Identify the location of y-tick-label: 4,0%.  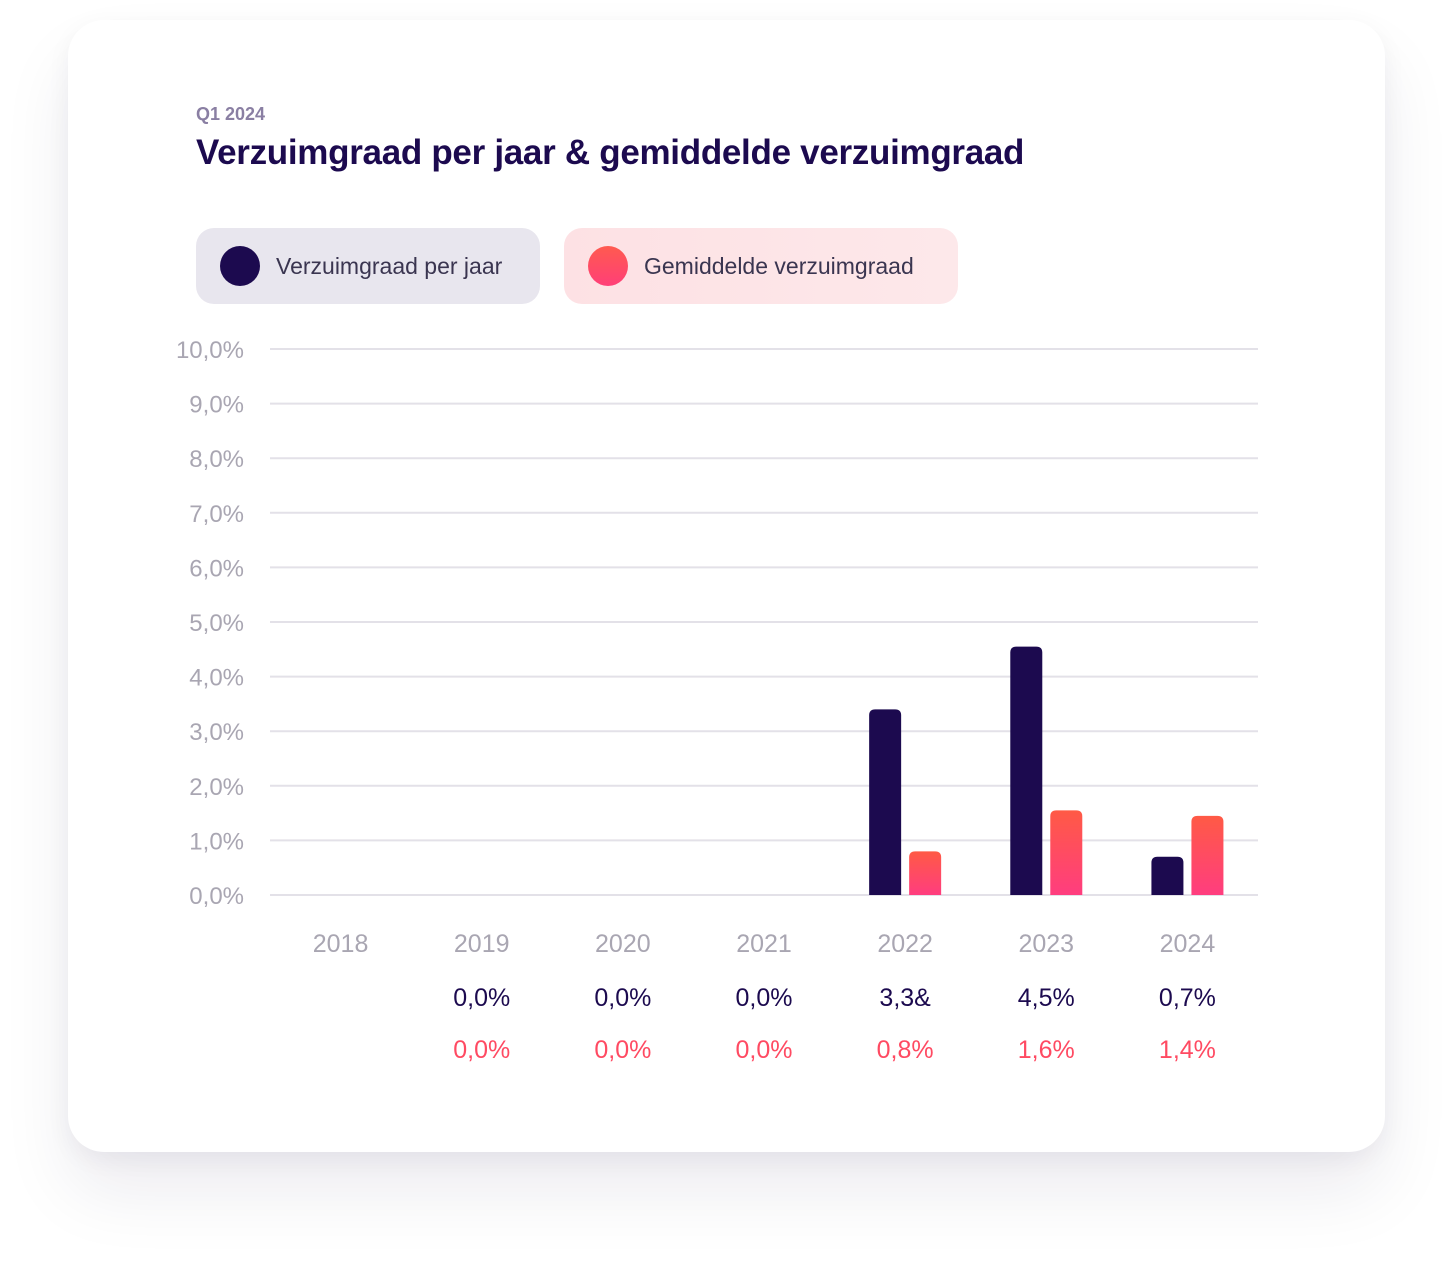
(216, 678).